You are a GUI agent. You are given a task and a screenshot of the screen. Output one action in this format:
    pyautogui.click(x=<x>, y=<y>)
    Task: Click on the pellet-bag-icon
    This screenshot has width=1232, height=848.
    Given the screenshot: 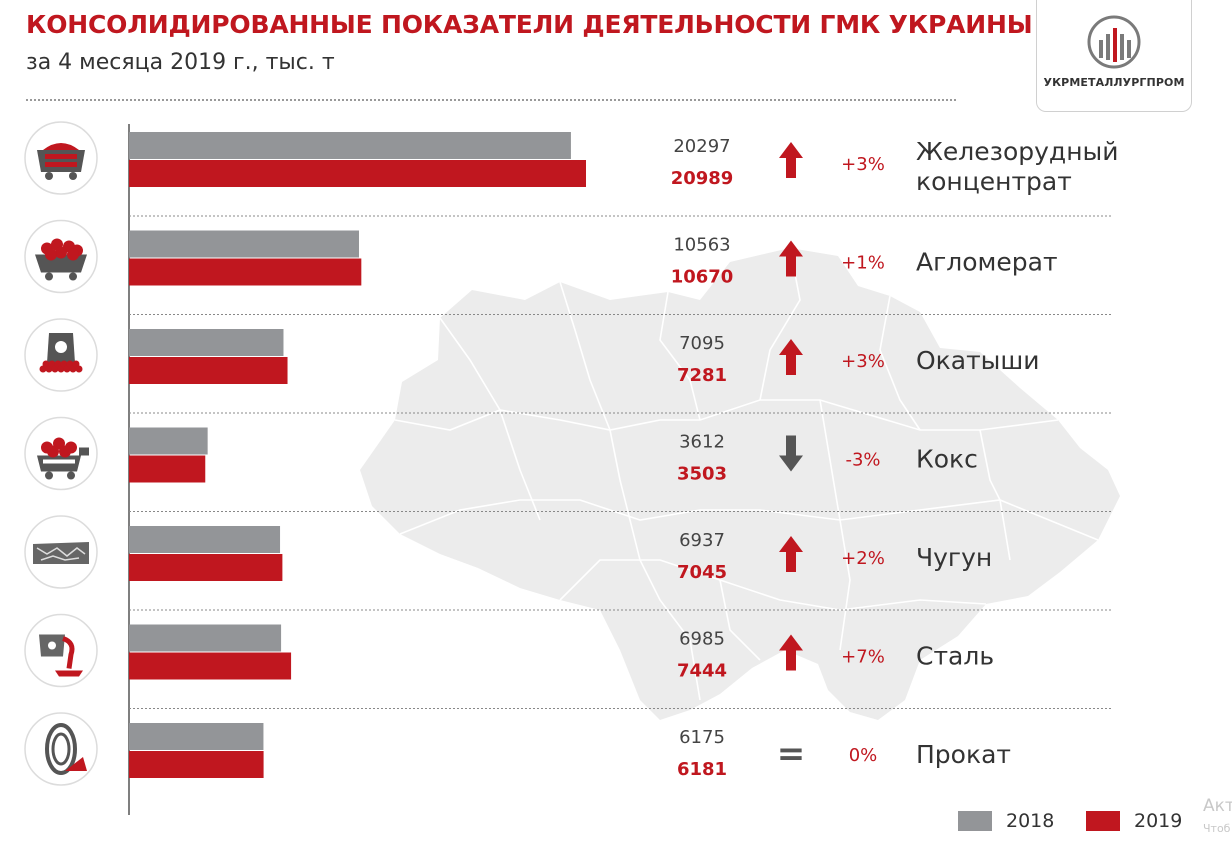 What is the action you would take?
    pyautogui.click(x=61, y=353)
    